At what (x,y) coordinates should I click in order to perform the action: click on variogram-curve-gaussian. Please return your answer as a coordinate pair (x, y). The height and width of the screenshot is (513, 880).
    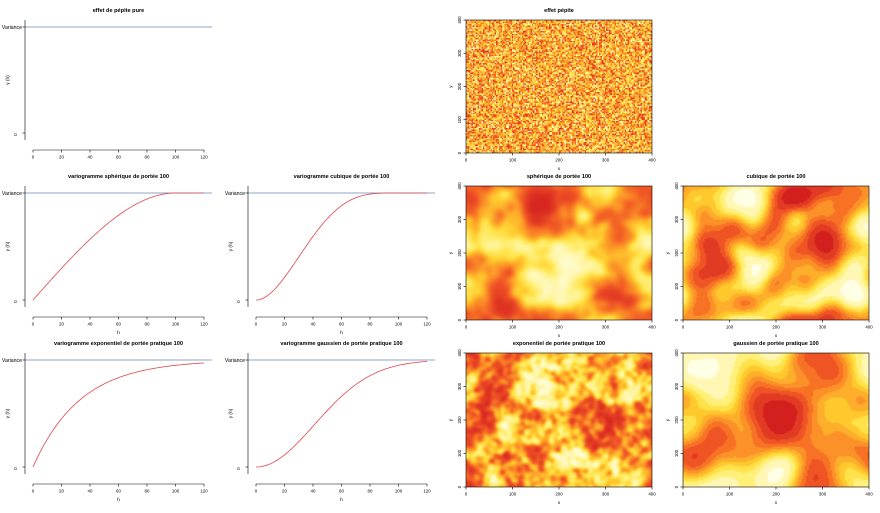
    Looking at the image, I should click on (341, 414).